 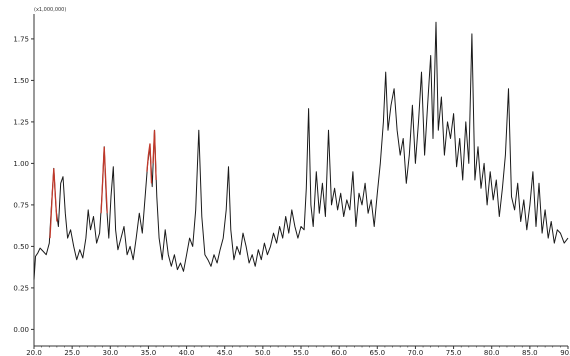 I want to click on x-tick-label: 35.0, so click(x=149, y=352).